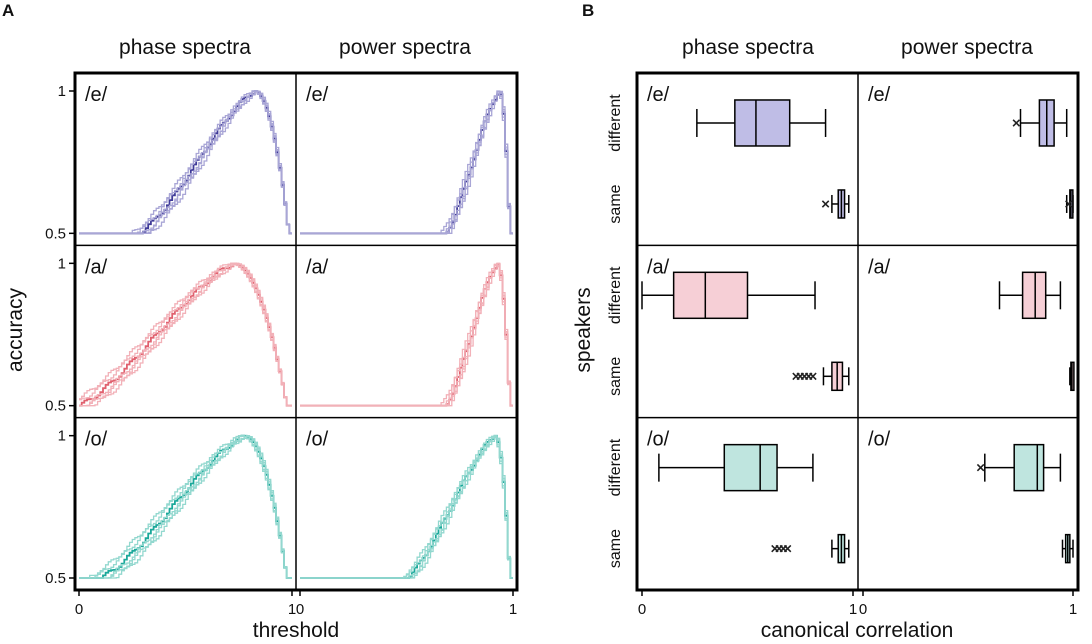  I want to click on panel-b-col-title-phase: phase spectra, so click(748, 47).